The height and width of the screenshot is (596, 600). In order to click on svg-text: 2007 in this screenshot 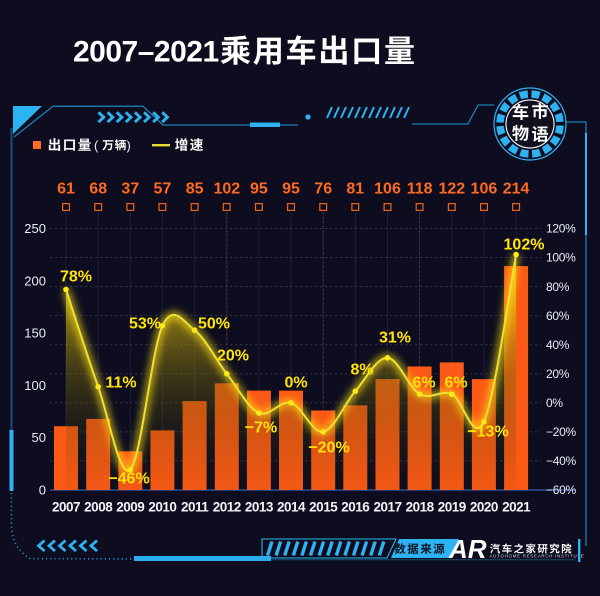, I will do `click(66, 507)`.